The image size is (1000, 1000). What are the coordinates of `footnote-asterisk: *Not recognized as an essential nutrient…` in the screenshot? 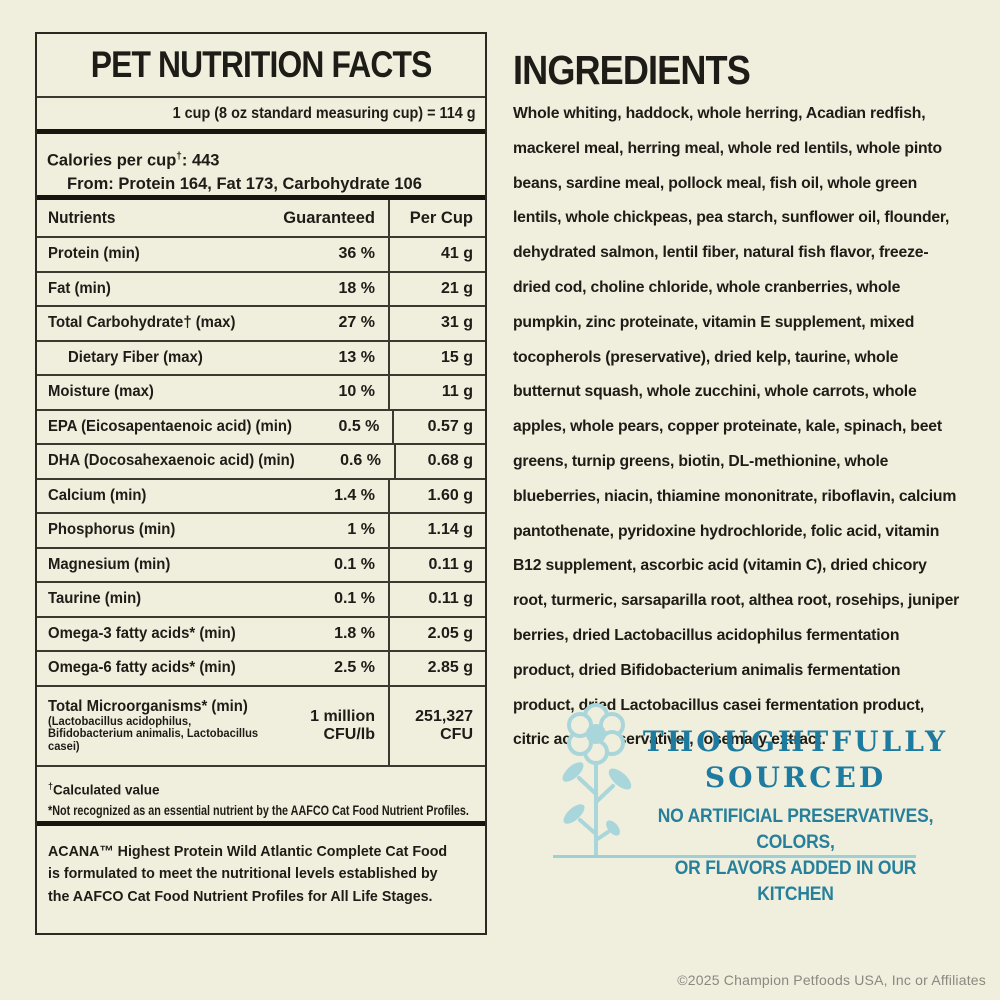 It's located at (258, 810).